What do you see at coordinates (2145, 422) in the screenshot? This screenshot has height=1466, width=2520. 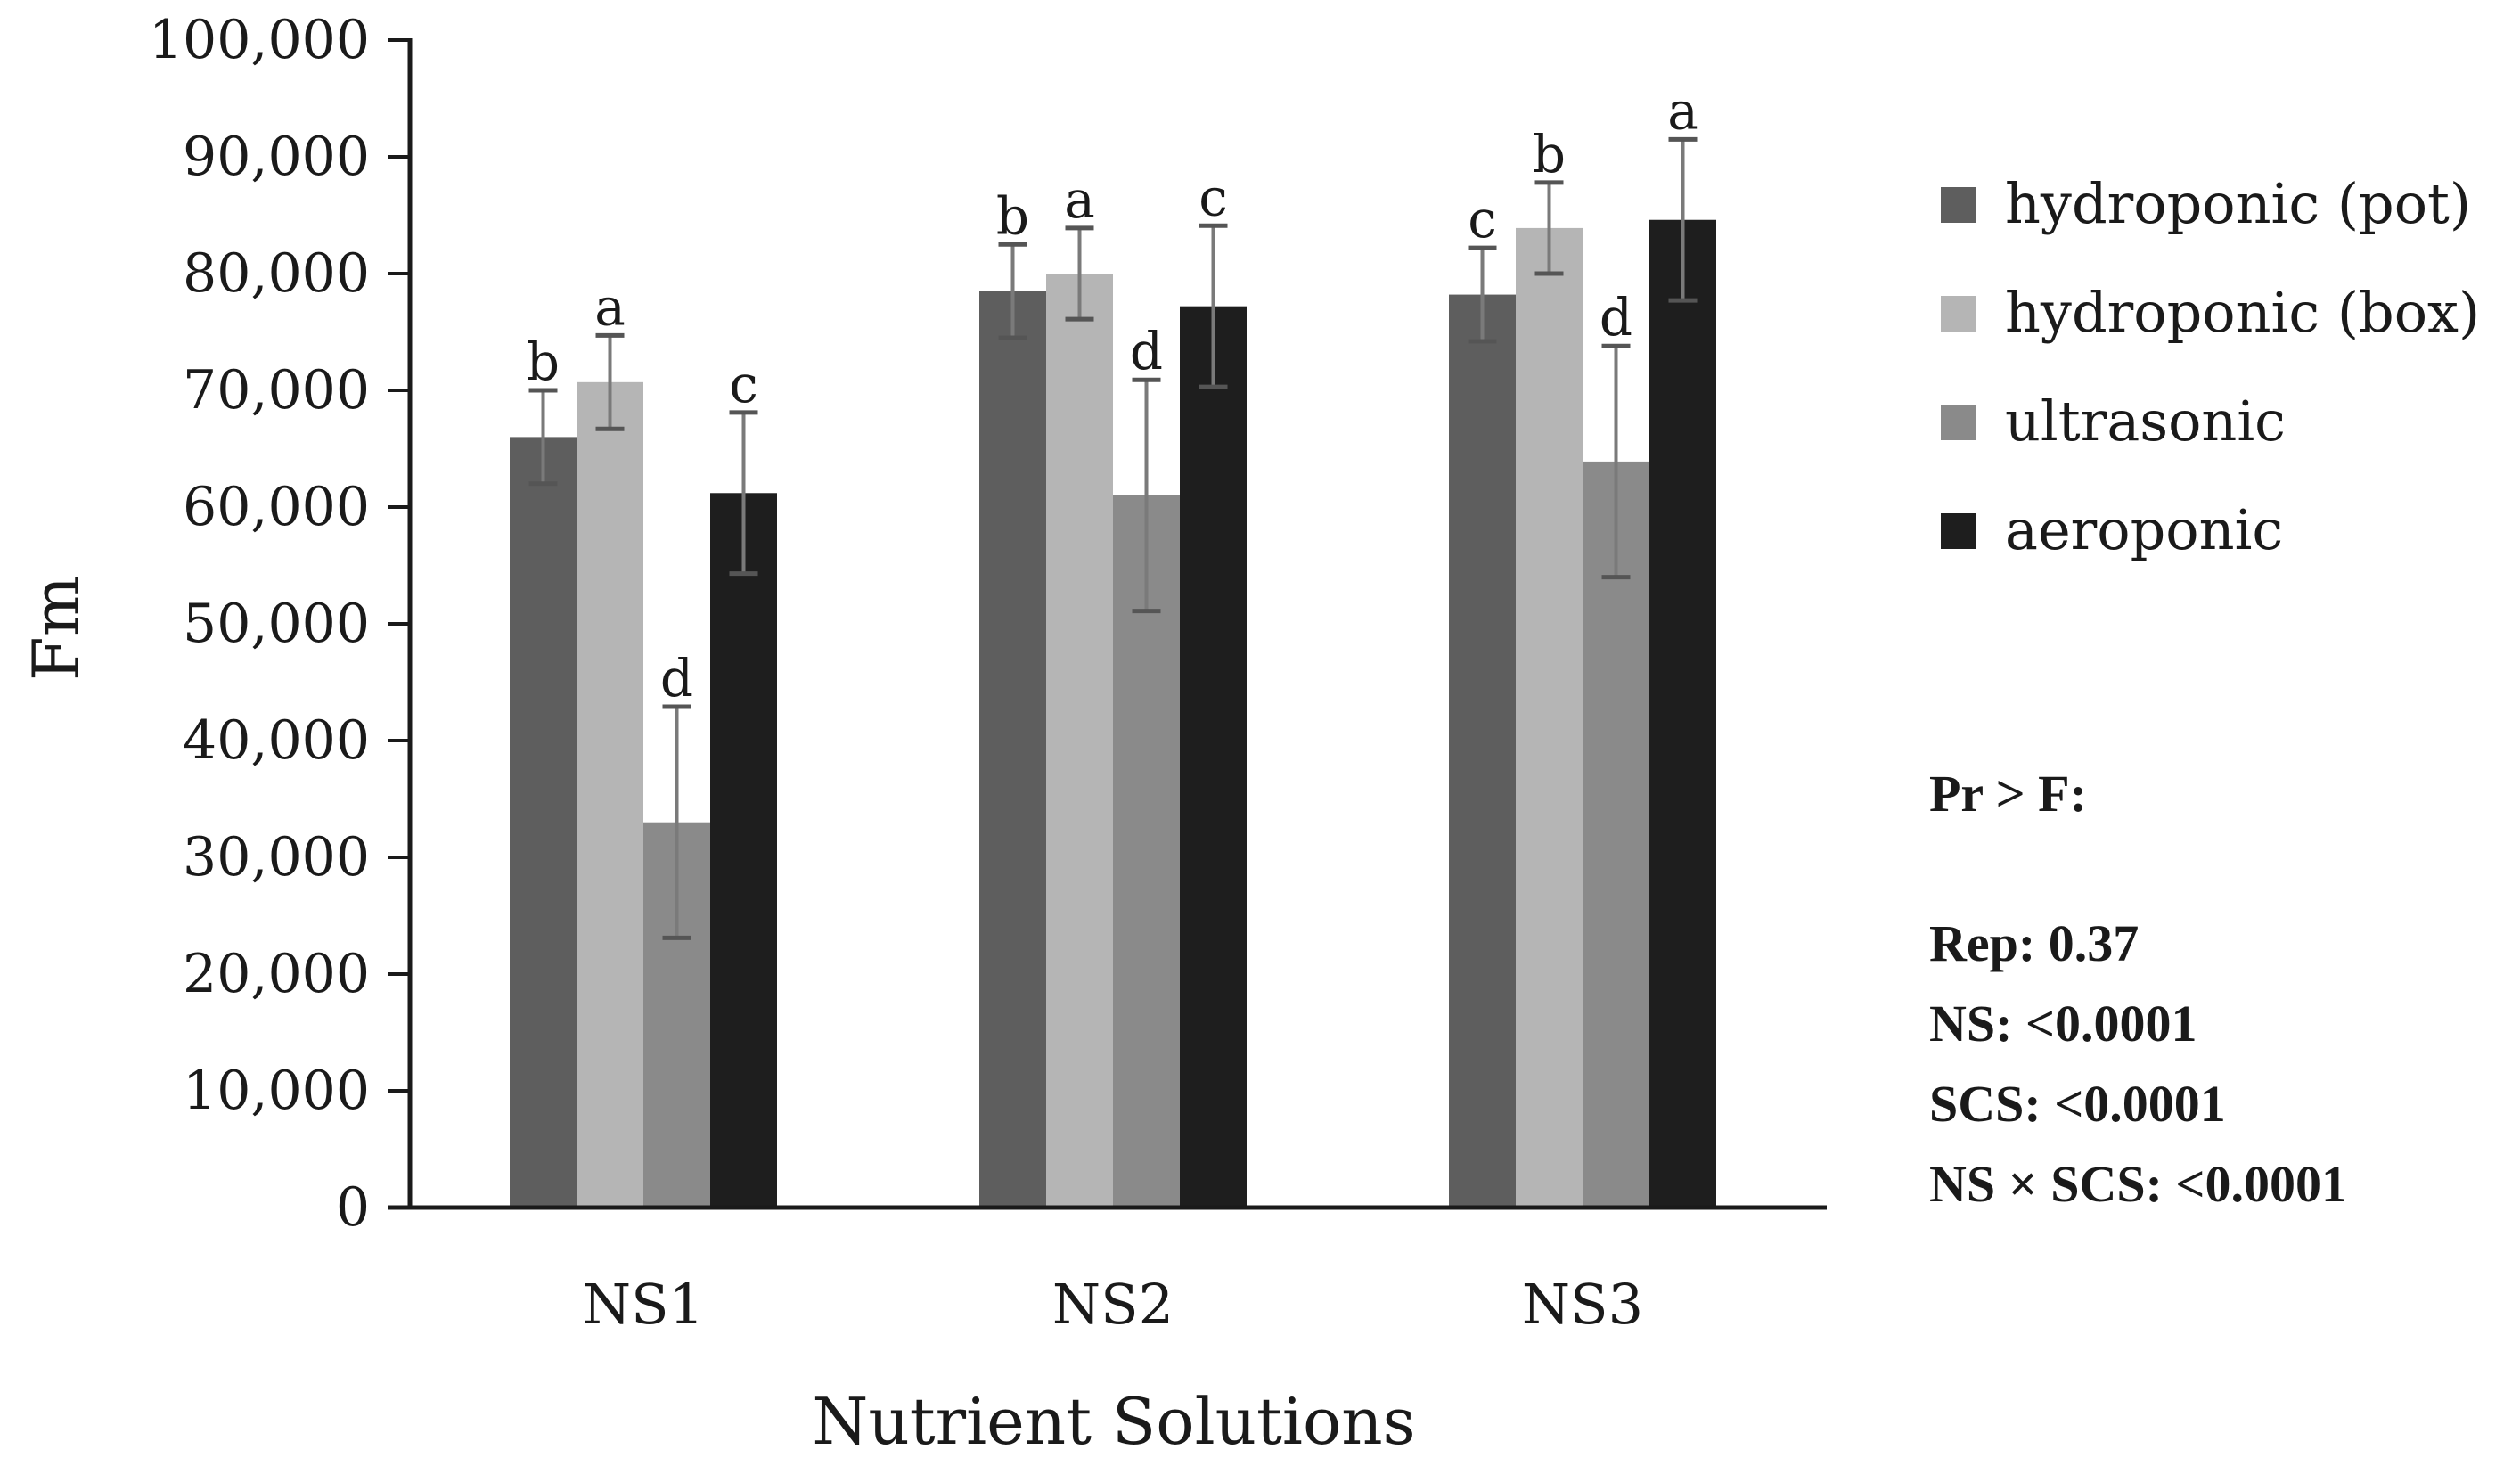 I see `legend-label: ultrasonic` at bounding box center [2145, 422].